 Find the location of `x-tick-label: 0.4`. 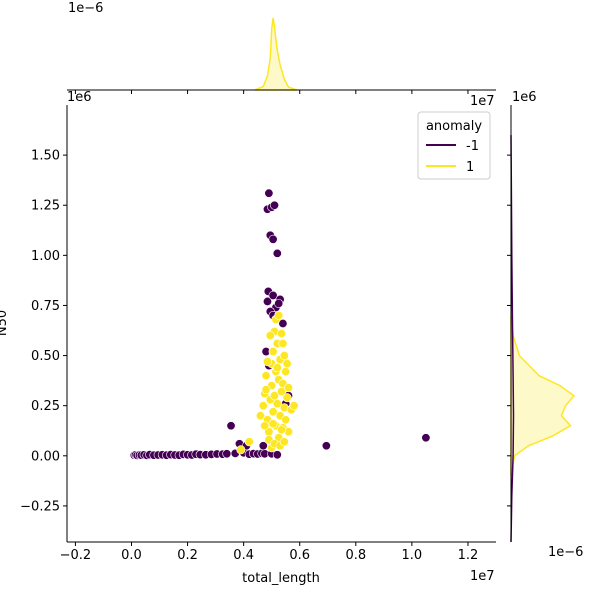

x-tick-label: 0.4 is located at coordinates (243, 555).